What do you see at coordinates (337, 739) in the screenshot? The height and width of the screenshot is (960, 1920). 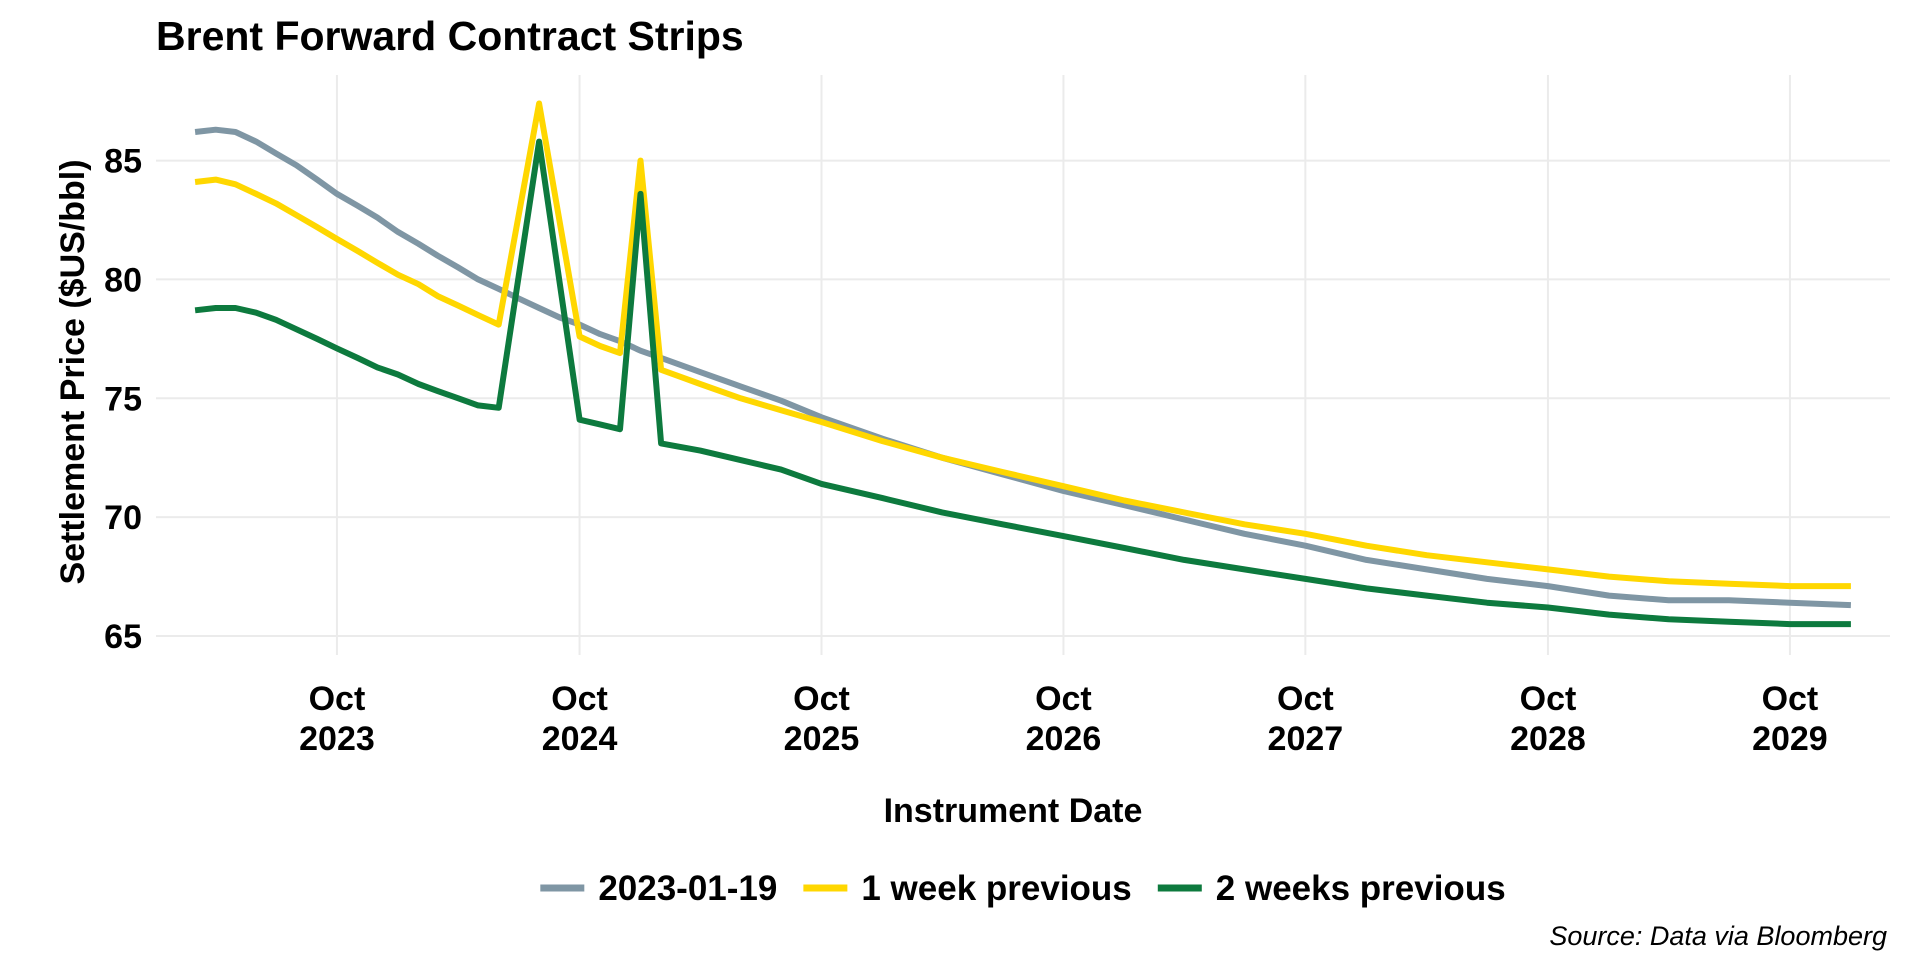 I see `x-tick-label-year: 2023` at bounding box center [337, 739].